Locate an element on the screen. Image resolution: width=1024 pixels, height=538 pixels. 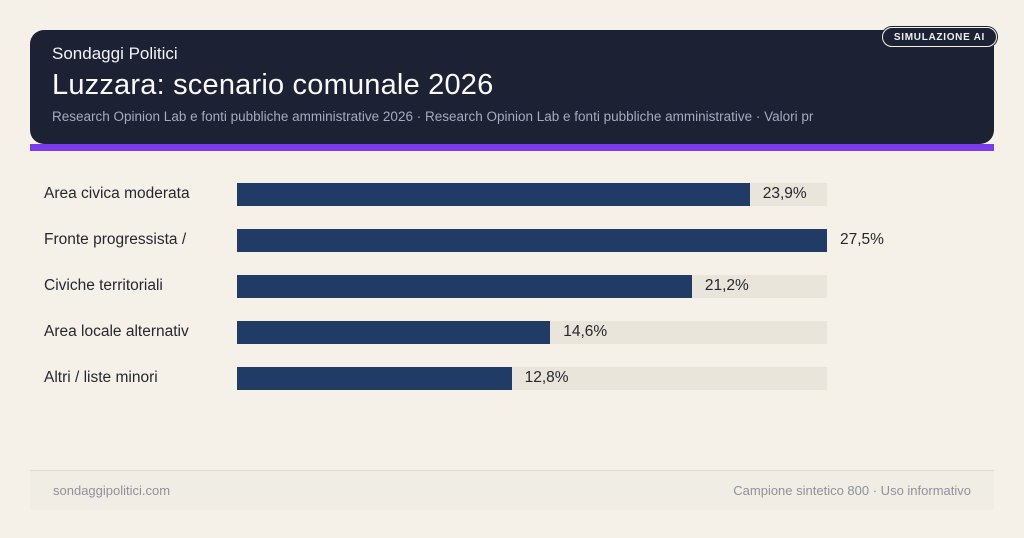
value-label: 21,2% is located at coordinates (726, 285).